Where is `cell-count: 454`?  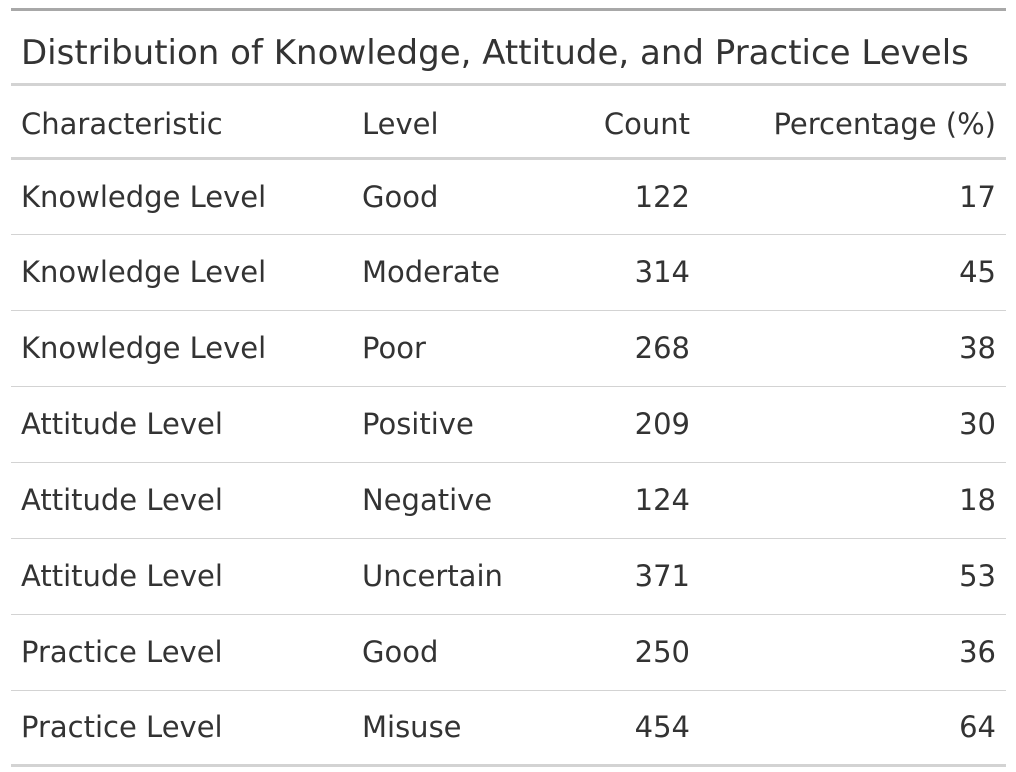 cell-count: 454 is located at coordinates (626, 728).